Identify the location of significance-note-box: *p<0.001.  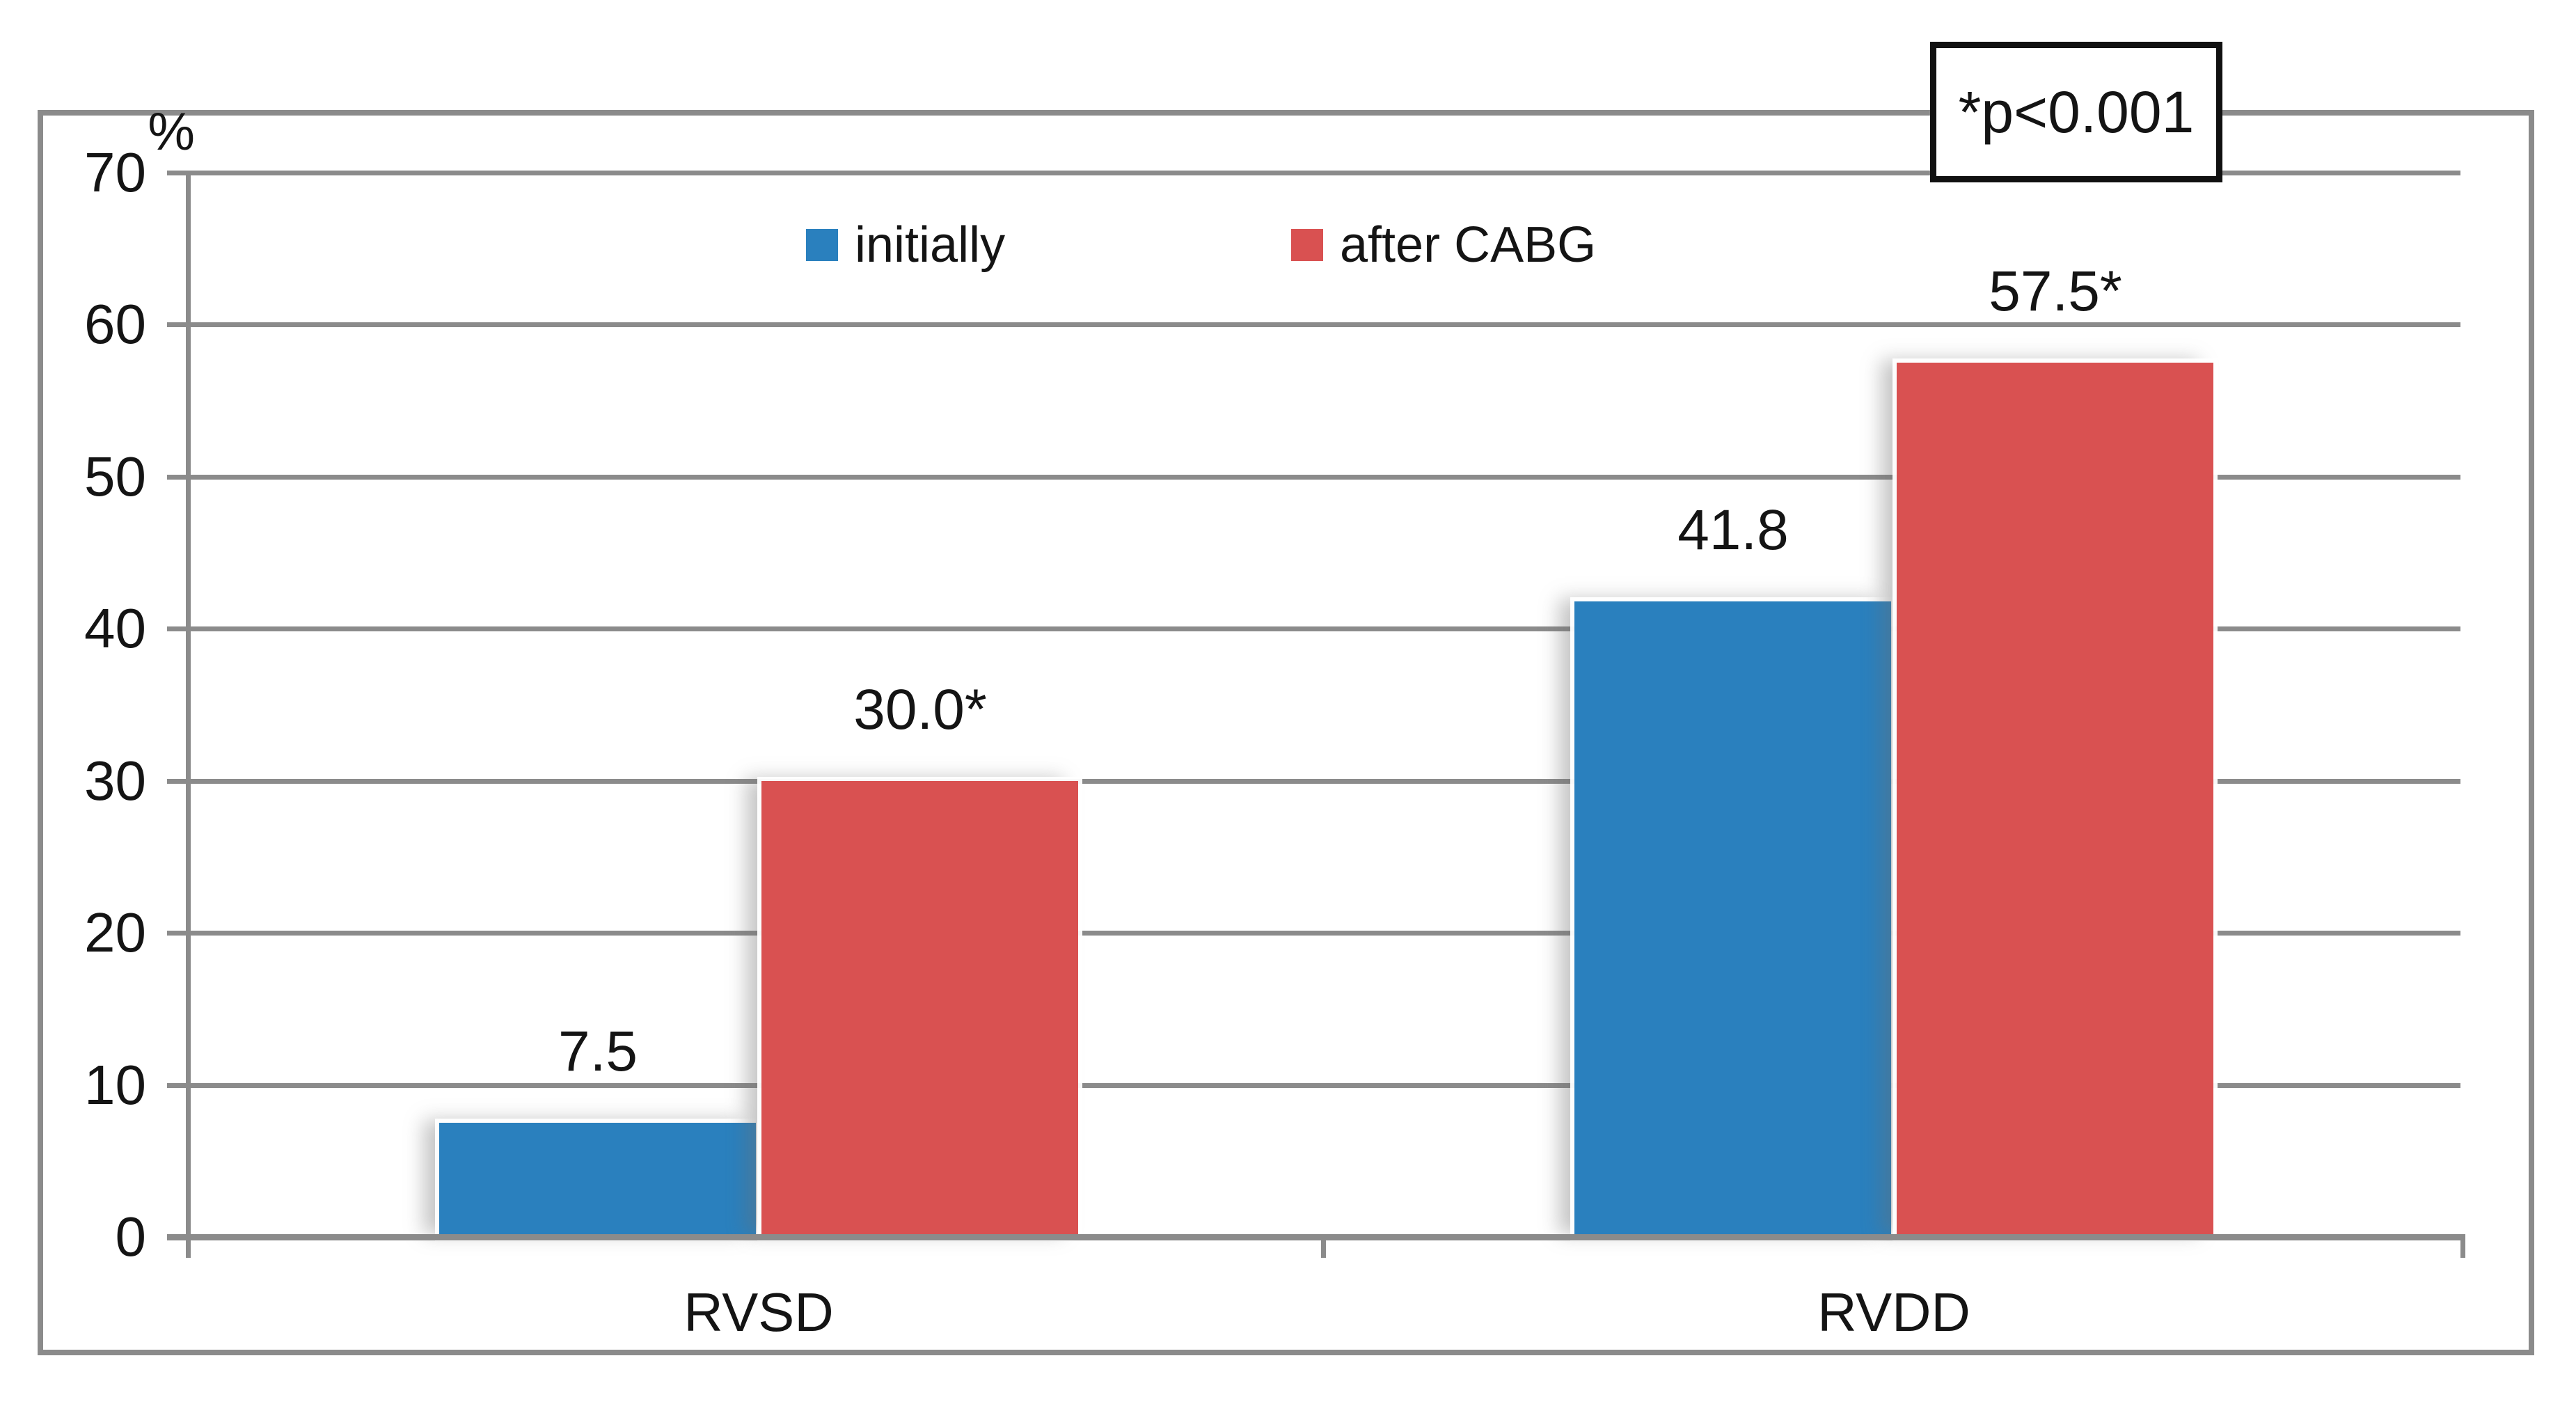
(2076, 112).